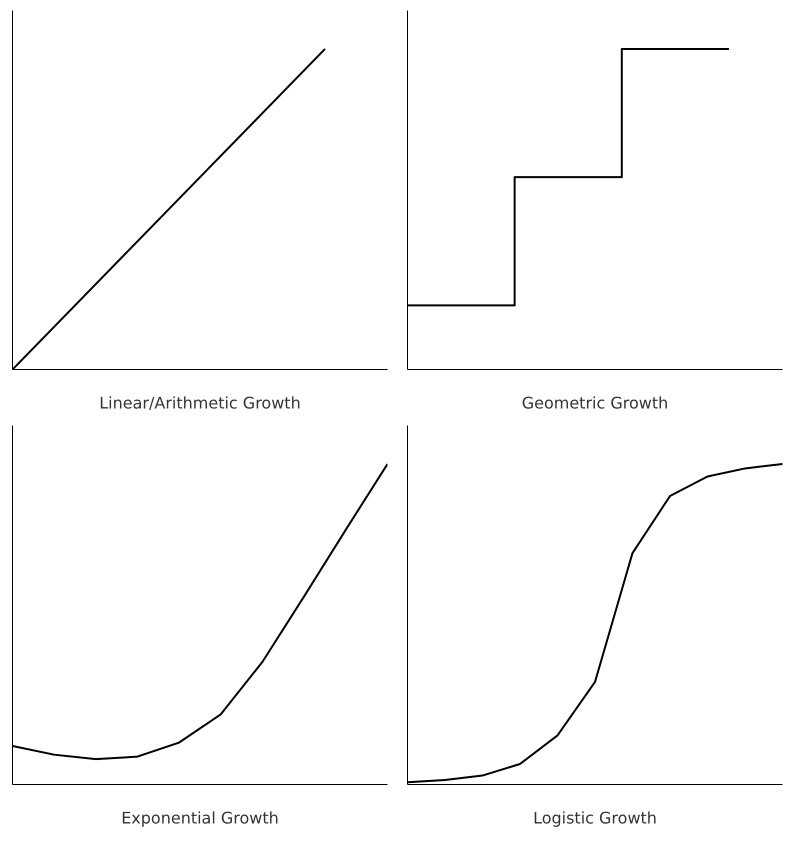 This screenshot has height=842, width=801. Describe the element at coordinates (595, 818) in the screenshot. I see `x-axis-title: Logistic Growth` at that location.